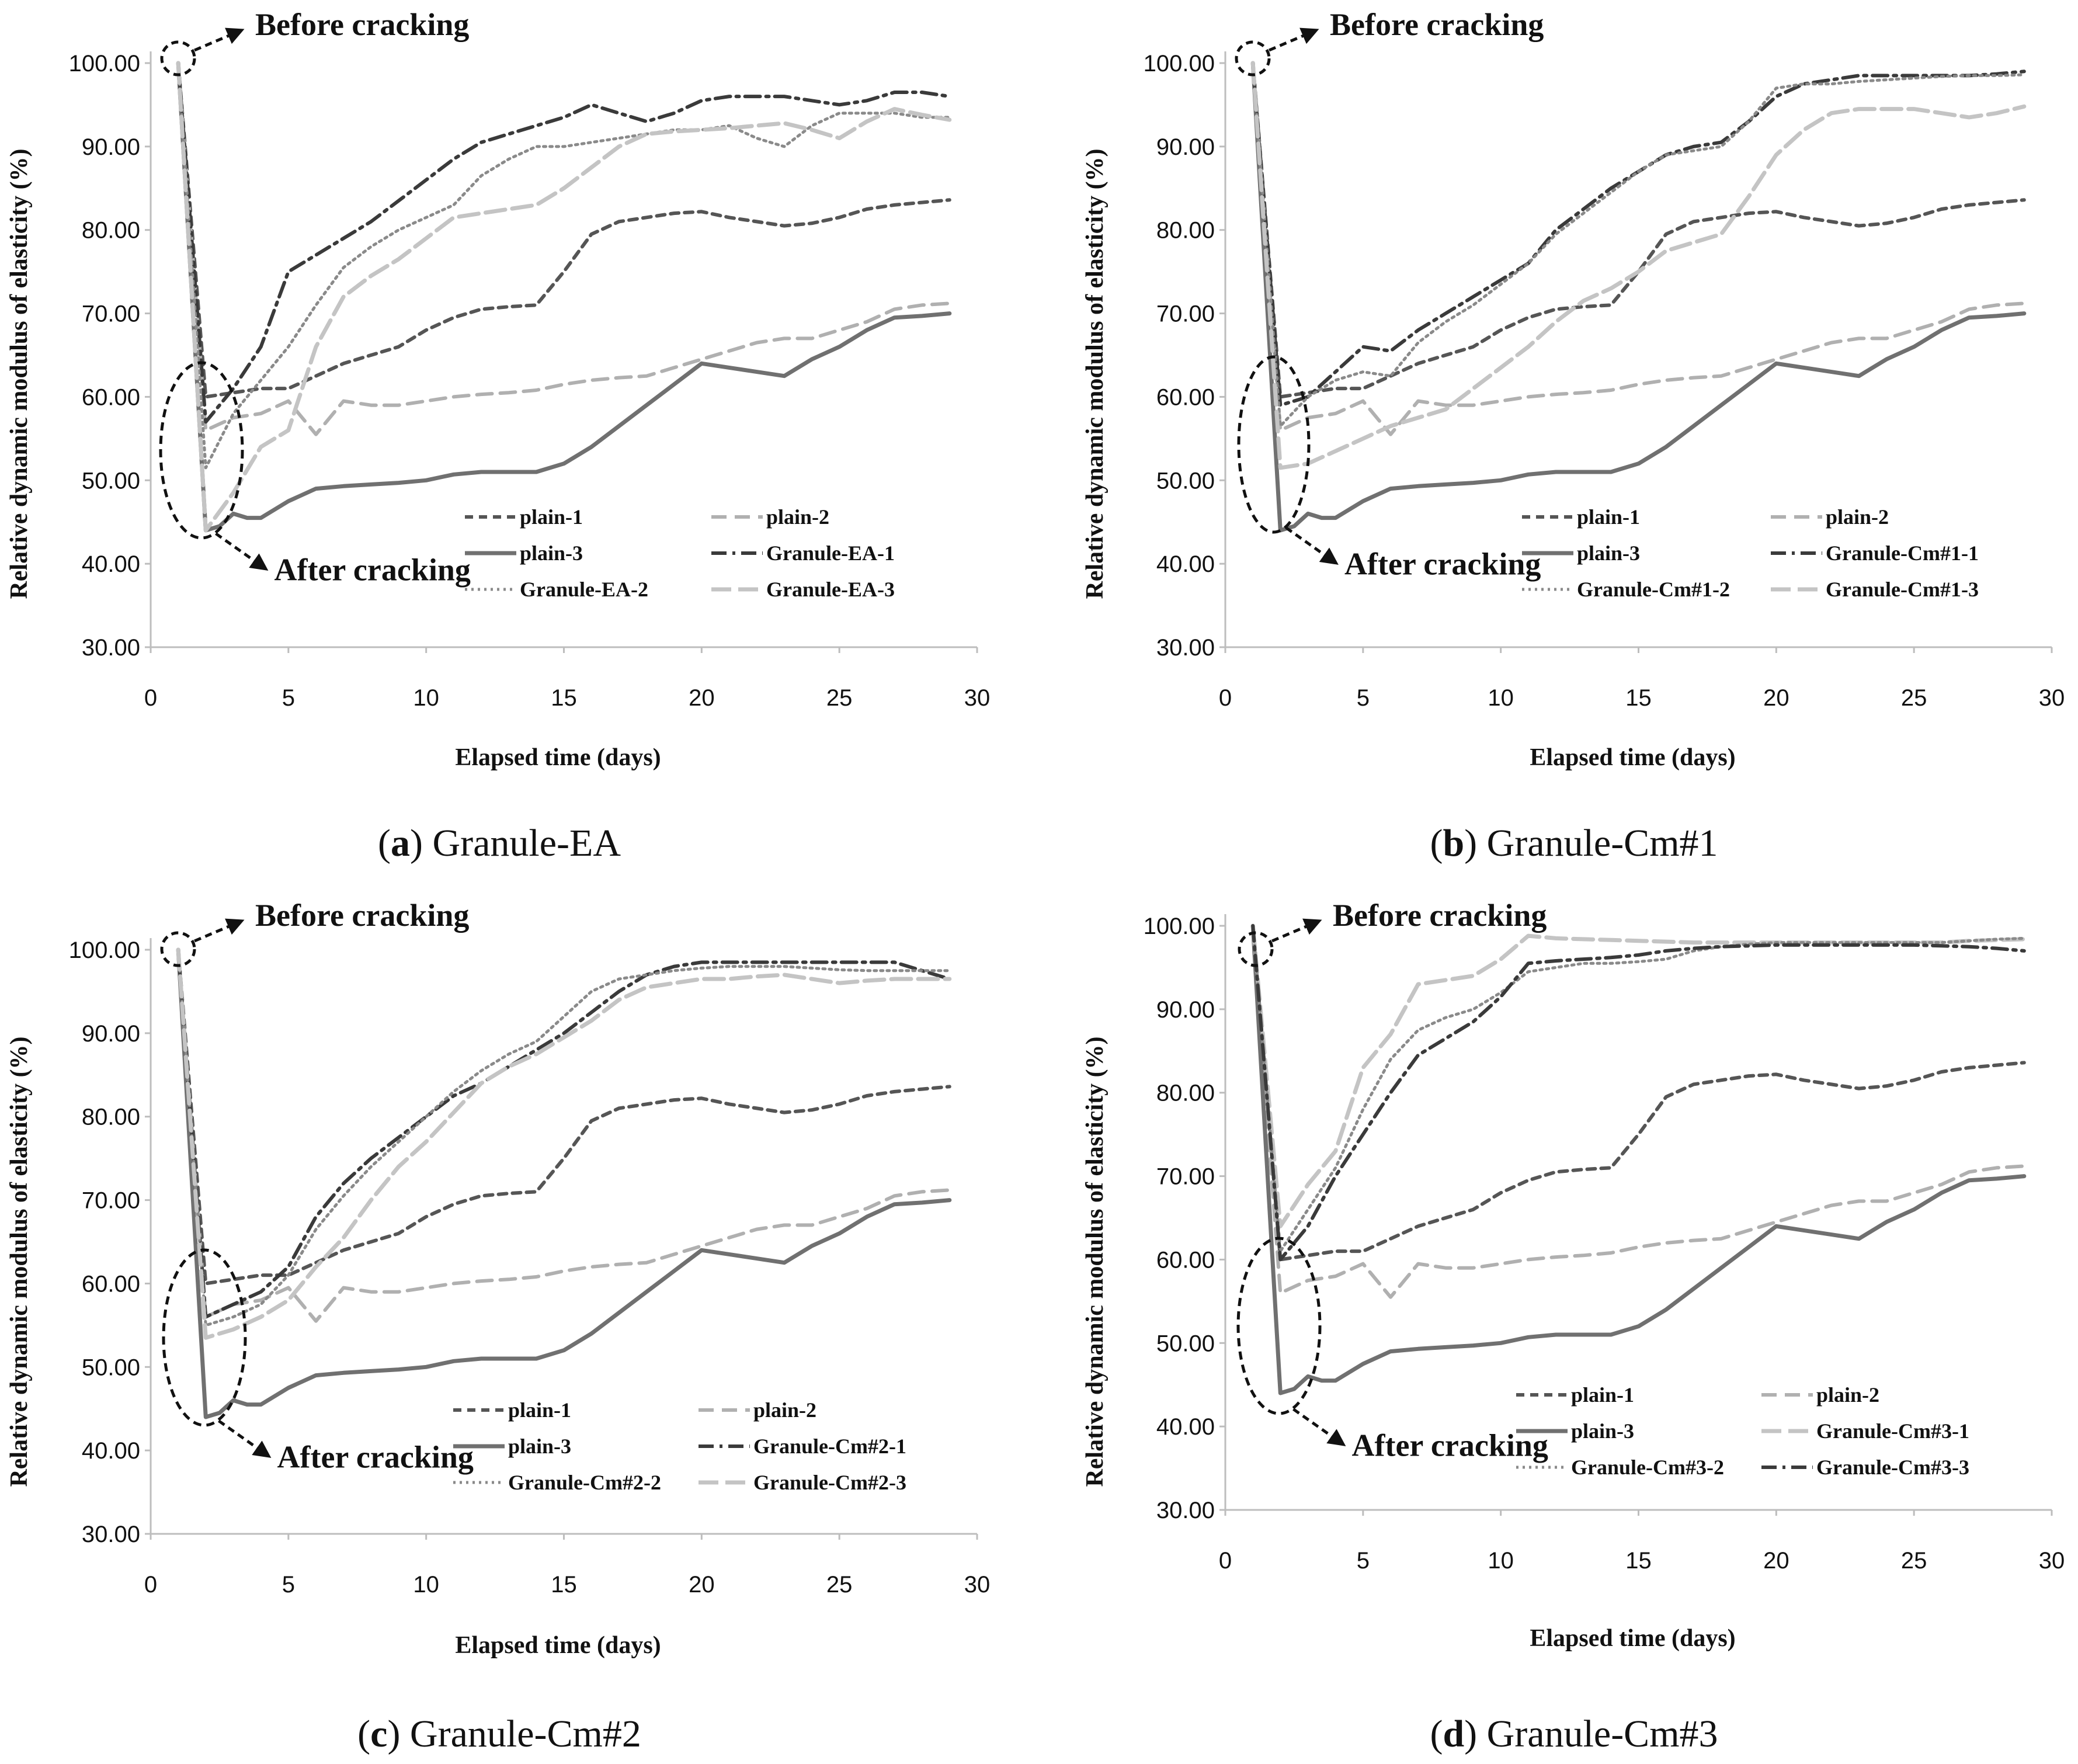 The height and width of the screenshot is (1764, 2078). I want to click on legend-label-Granule-Cm#2-1: Granule-Cm#2-1, so click(829, 1446).